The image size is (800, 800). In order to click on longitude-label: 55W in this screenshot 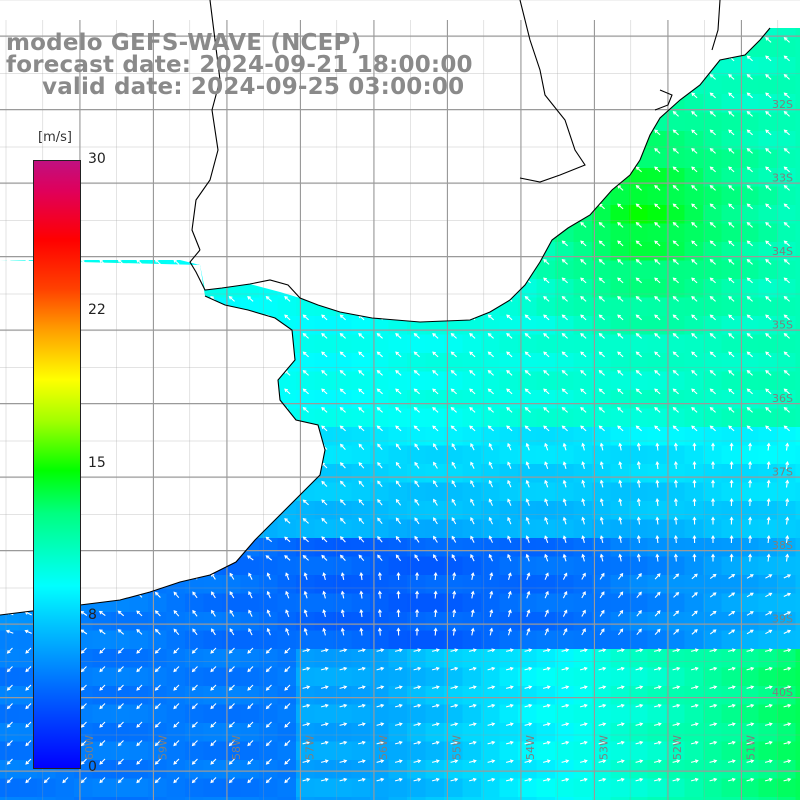, I will do `click(457, 747)`.